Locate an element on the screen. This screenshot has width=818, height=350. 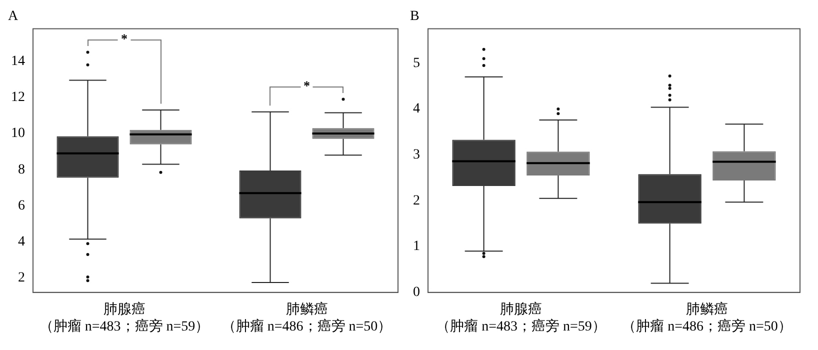
y-tick-label: 5 is located at coordinates (416, 63).